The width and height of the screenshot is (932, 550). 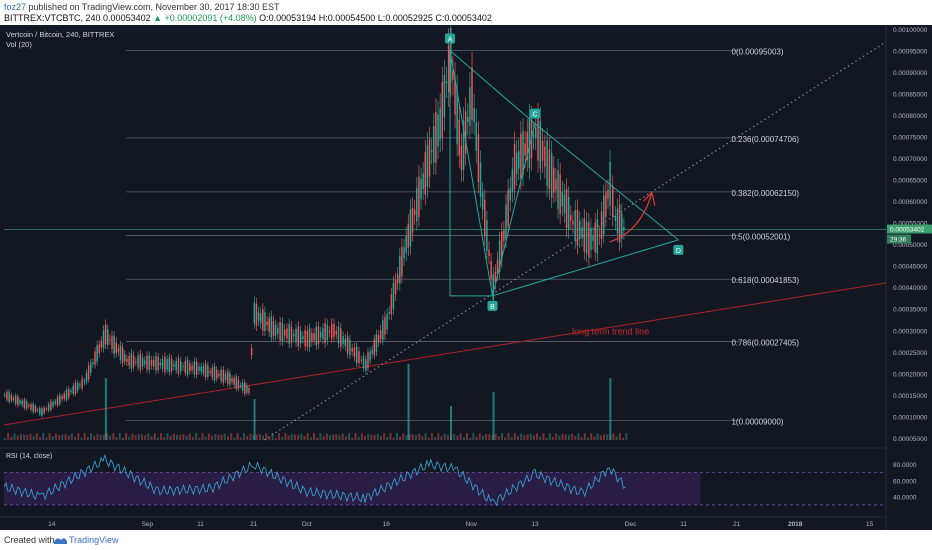 I want to click on pattern-leg-cd, so click(x=606, y=182).